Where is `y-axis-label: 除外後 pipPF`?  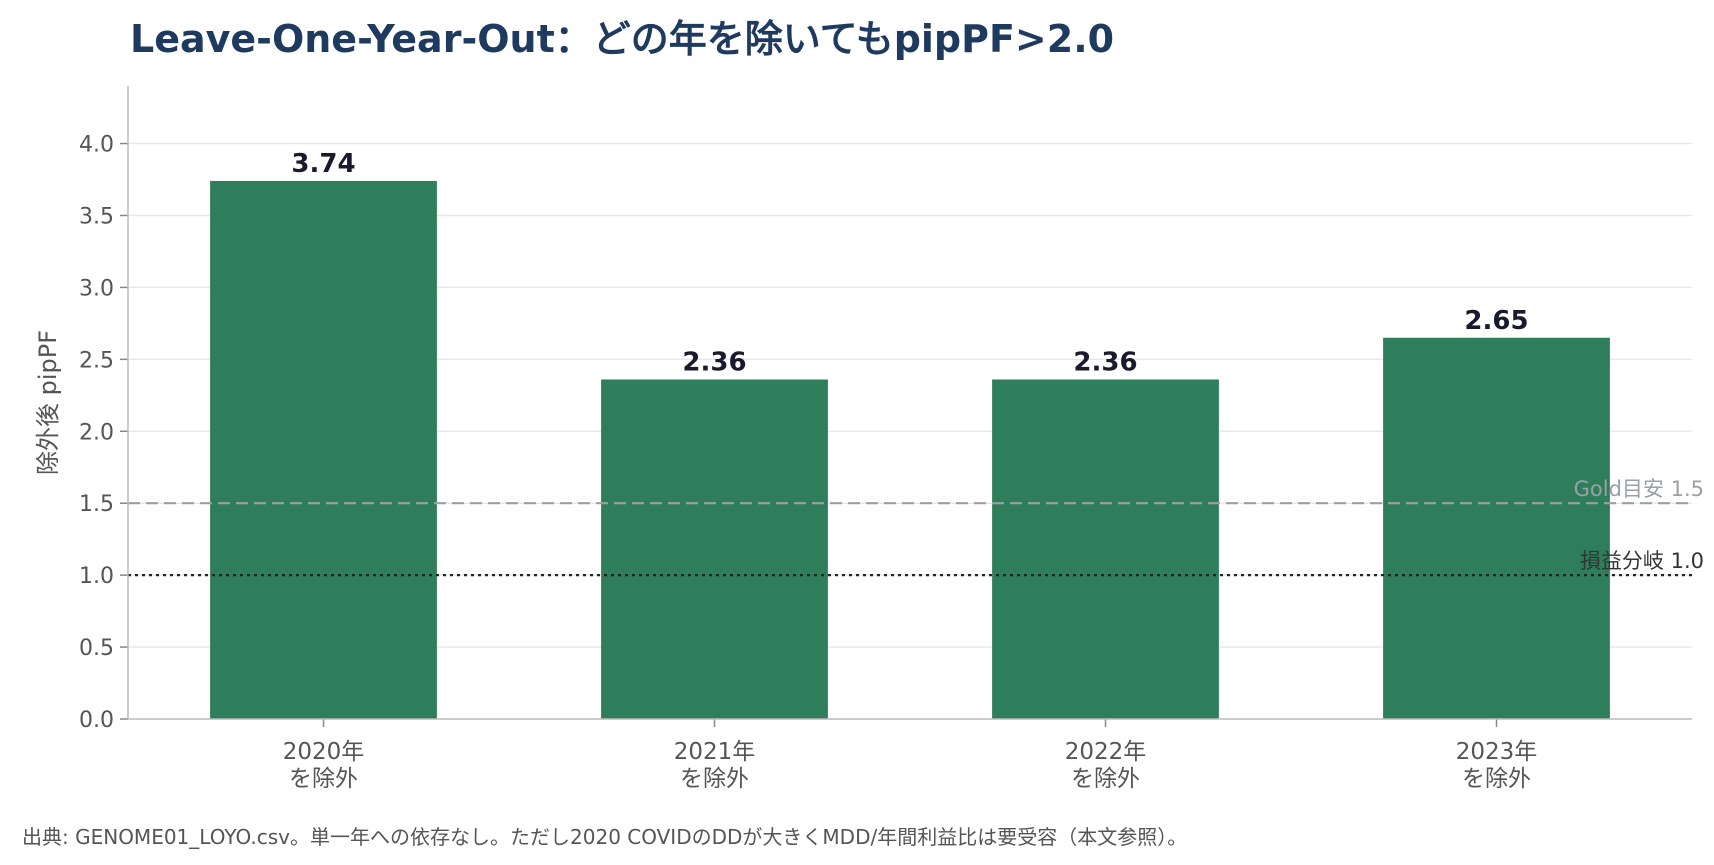 y-axis-label: 除外後 pipPF is located at coordinates (48, 402).